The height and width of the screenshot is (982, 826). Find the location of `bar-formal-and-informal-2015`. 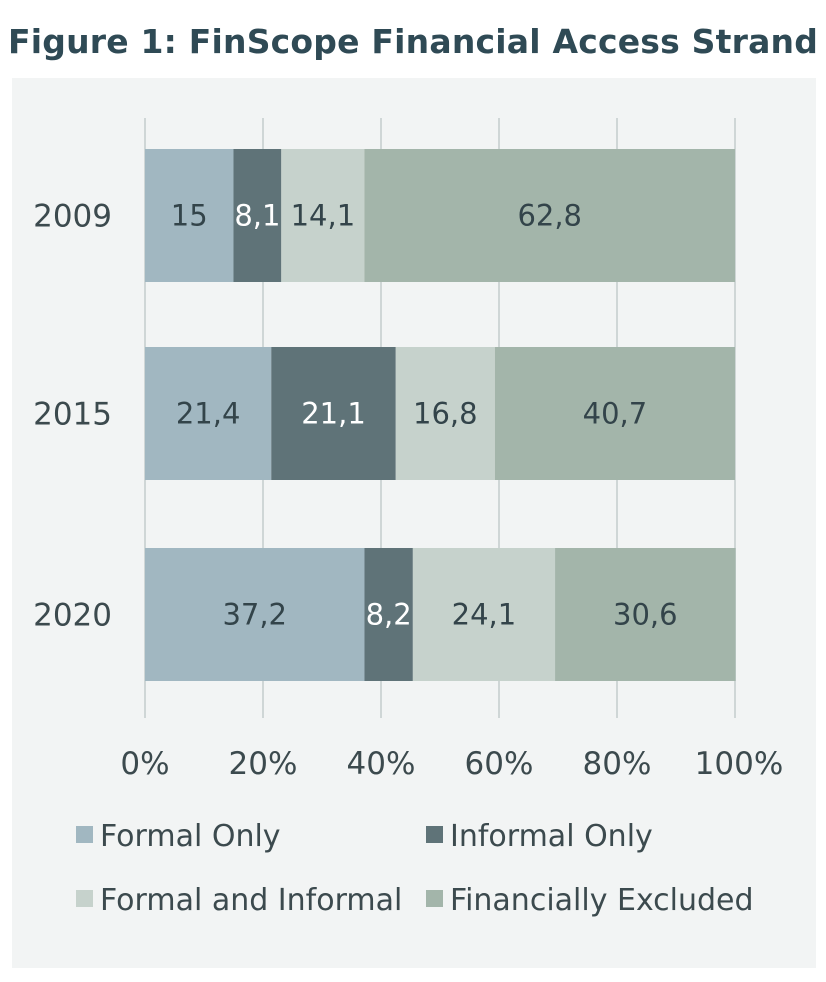

bar-formal-and-informal-2015 is located at coordinates (445, 413).